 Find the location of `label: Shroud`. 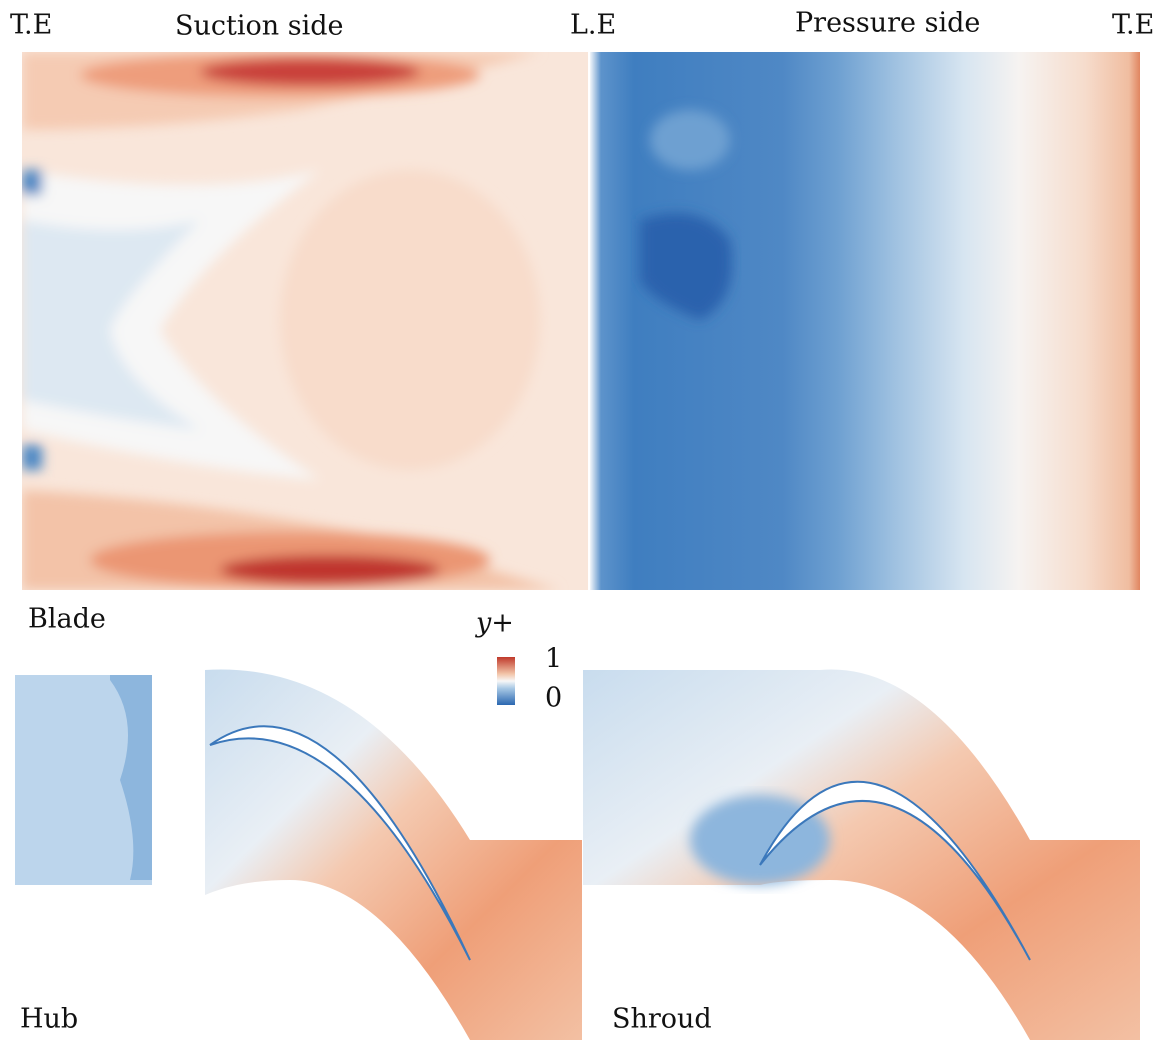

label: Shroud is located at coordinates (662, 1019).